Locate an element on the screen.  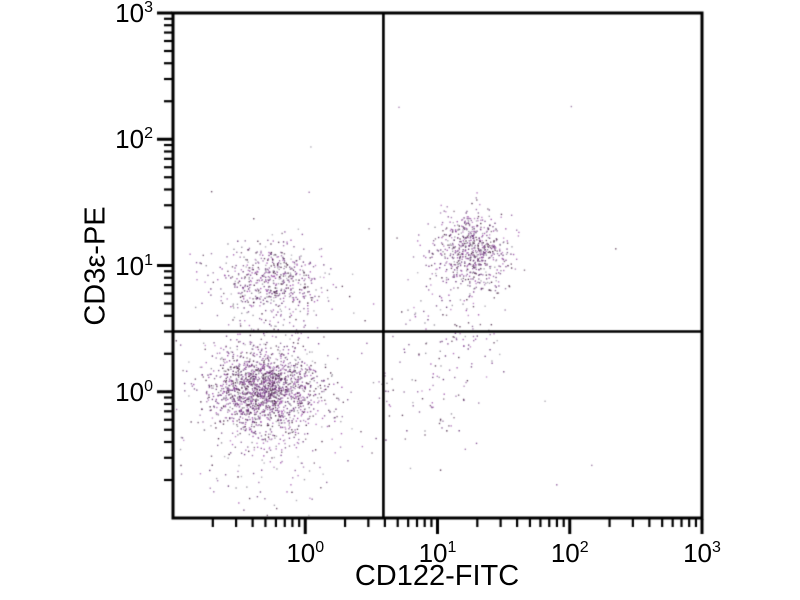
x-axis-title: CD122-FITC is located at coordinates (437, 576).